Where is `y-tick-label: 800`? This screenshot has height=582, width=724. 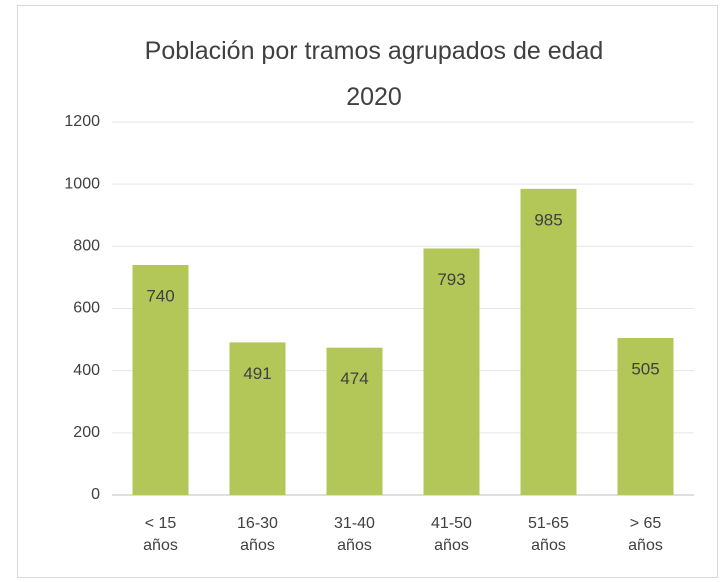
y-tick-label: 800 is located at coordinates (86, 246).